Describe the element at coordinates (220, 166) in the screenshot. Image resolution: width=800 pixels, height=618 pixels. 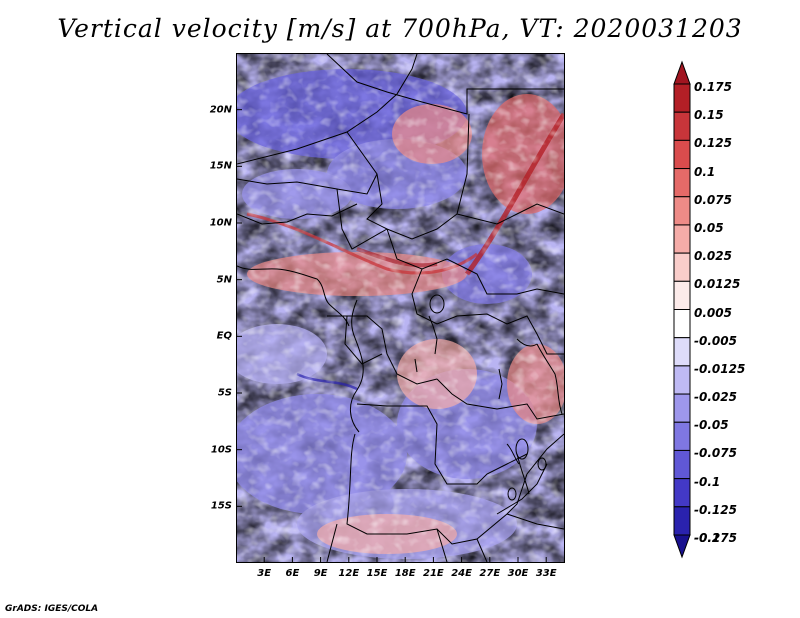
I see `lat-tick-label: 15N` at that location.